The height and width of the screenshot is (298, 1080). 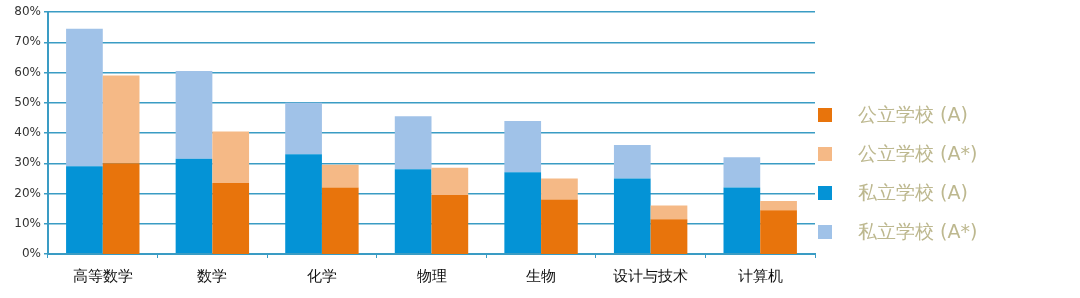 I want to click on y-tick-label: 20%, so click(x=27, y=192).